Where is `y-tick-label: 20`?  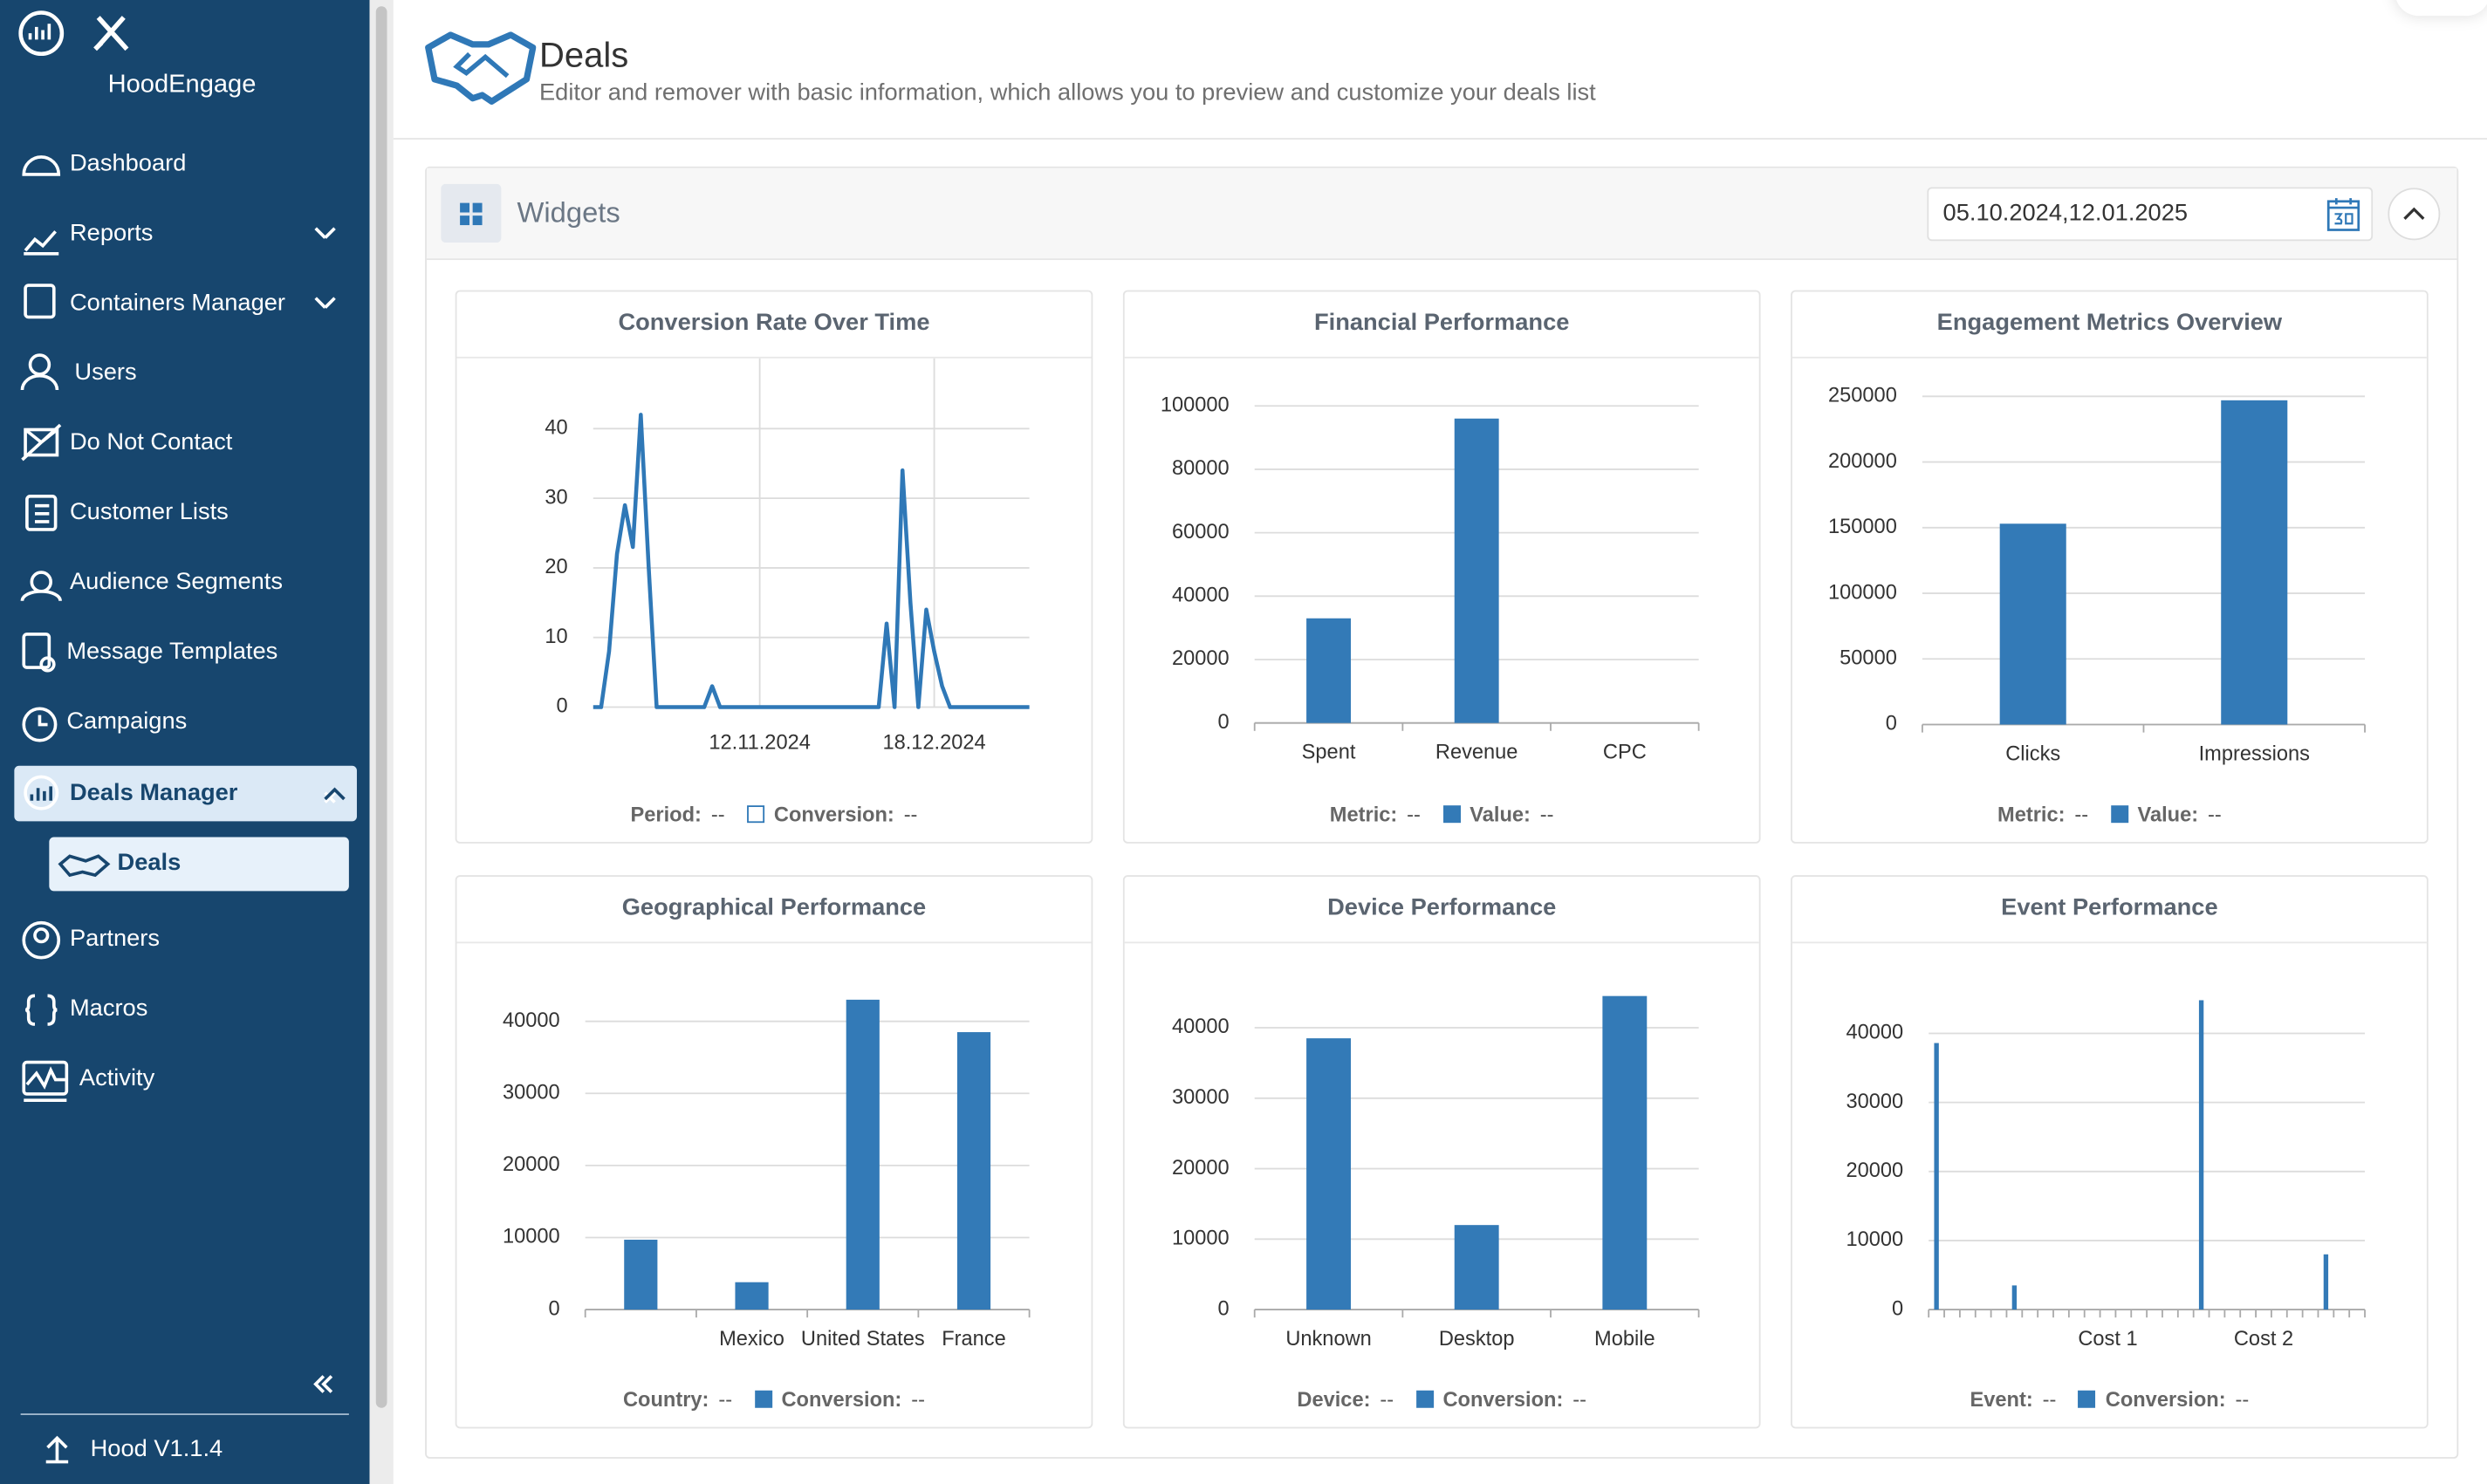
y-tick-label: 20 is located at coordinates (556, 567).